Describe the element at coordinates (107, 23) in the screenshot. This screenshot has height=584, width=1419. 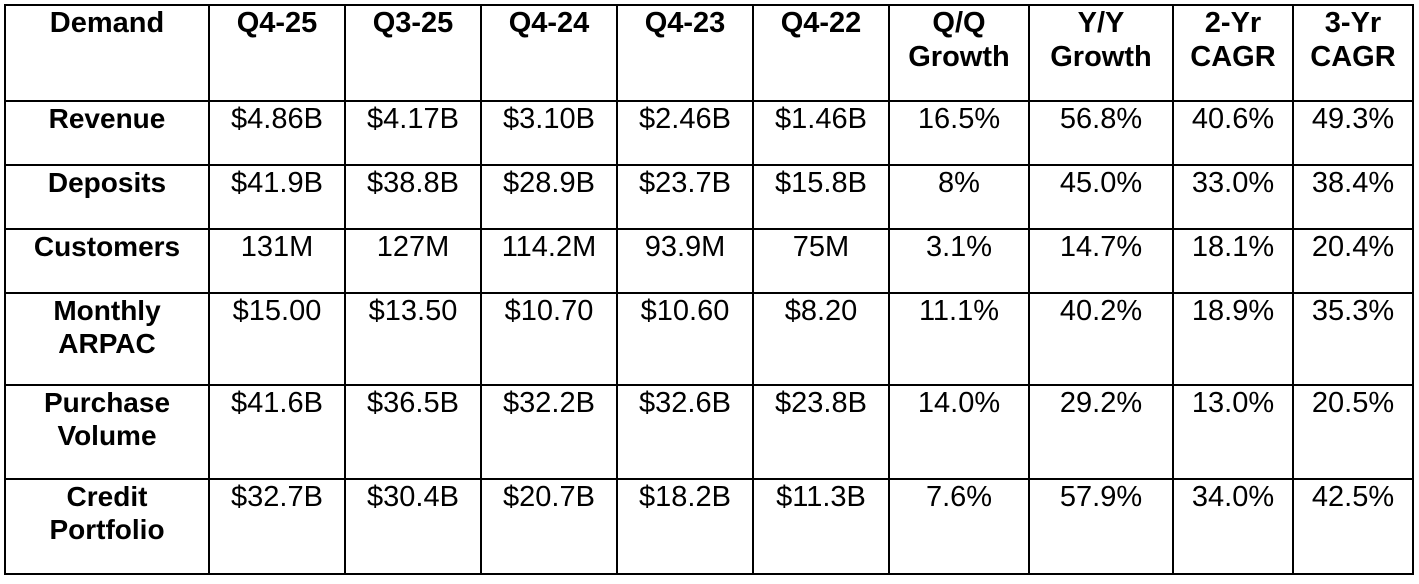
I see `header-text: Demand` at that location.